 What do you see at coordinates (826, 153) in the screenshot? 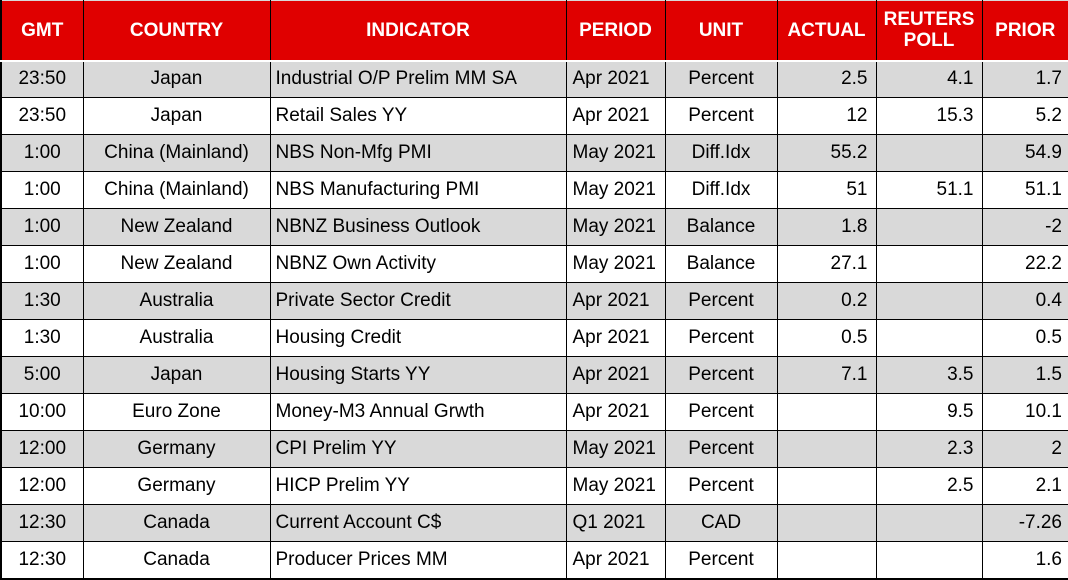
I see `cell-actual: 55.2` at bounding box center [826, 153].